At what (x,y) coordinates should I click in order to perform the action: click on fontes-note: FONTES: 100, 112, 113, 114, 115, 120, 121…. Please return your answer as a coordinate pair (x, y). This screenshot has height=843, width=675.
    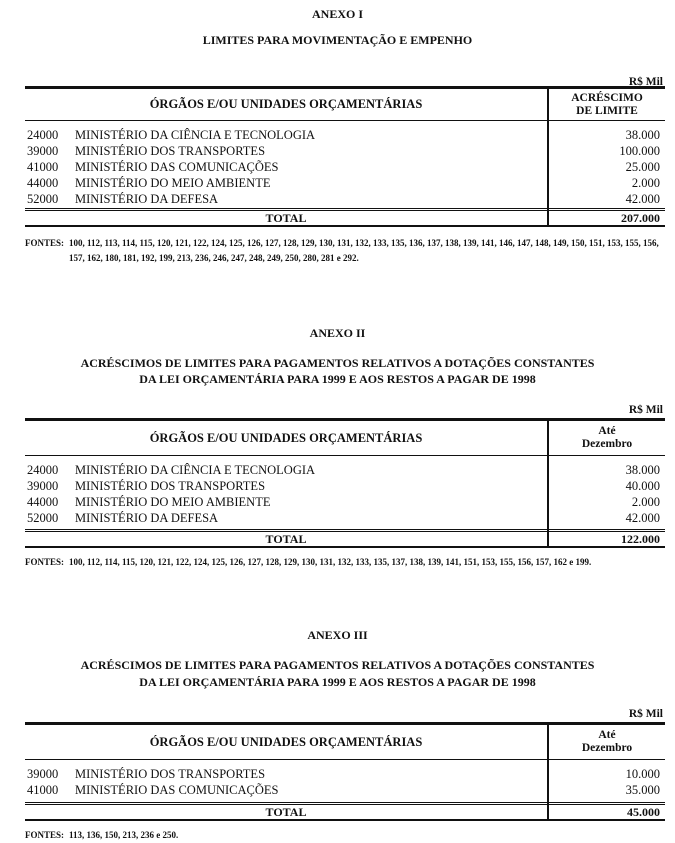
    Looking at the image, I should click on (345, 251).